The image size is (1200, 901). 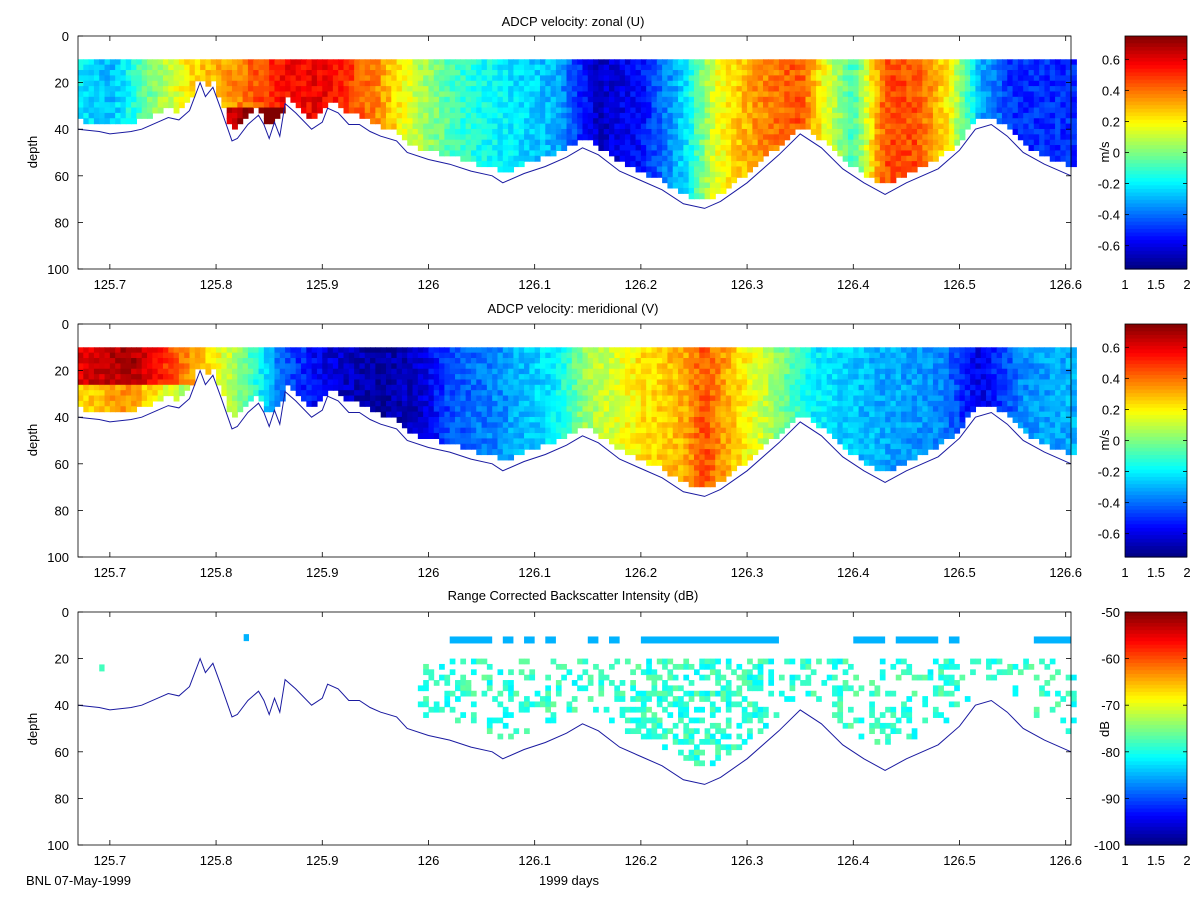 I want to click on colorbar-swatch, so click(x=1156, y=249).